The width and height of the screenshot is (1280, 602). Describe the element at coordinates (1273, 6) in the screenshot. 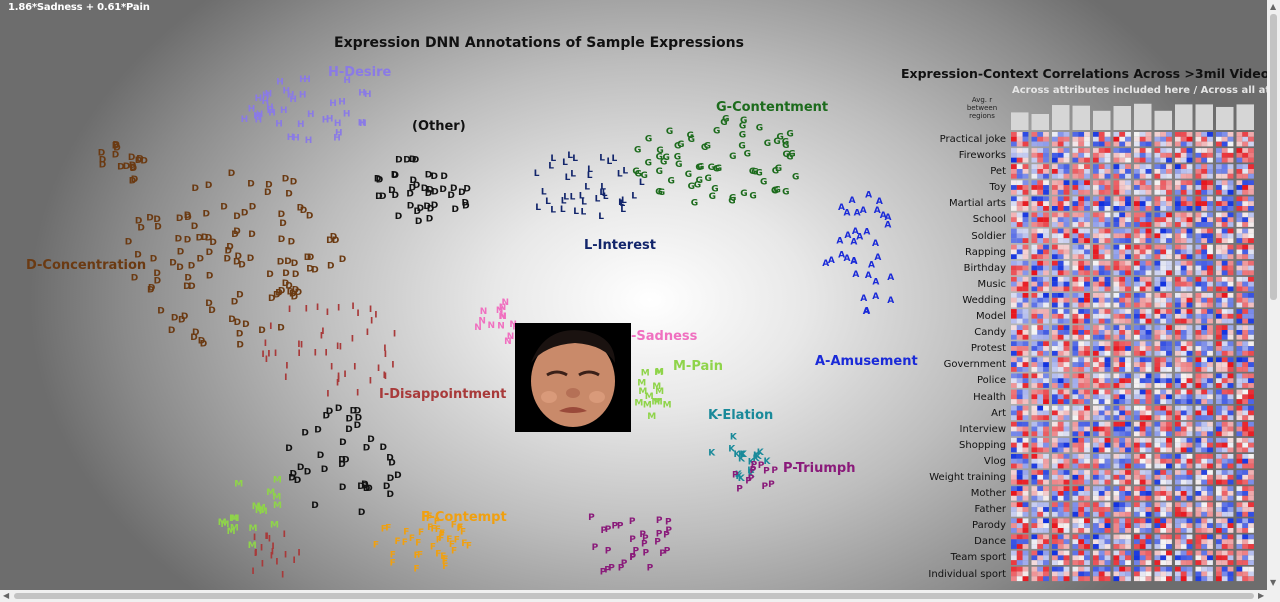

I see `scroll-up-arrow-icon: ▲` at that location.